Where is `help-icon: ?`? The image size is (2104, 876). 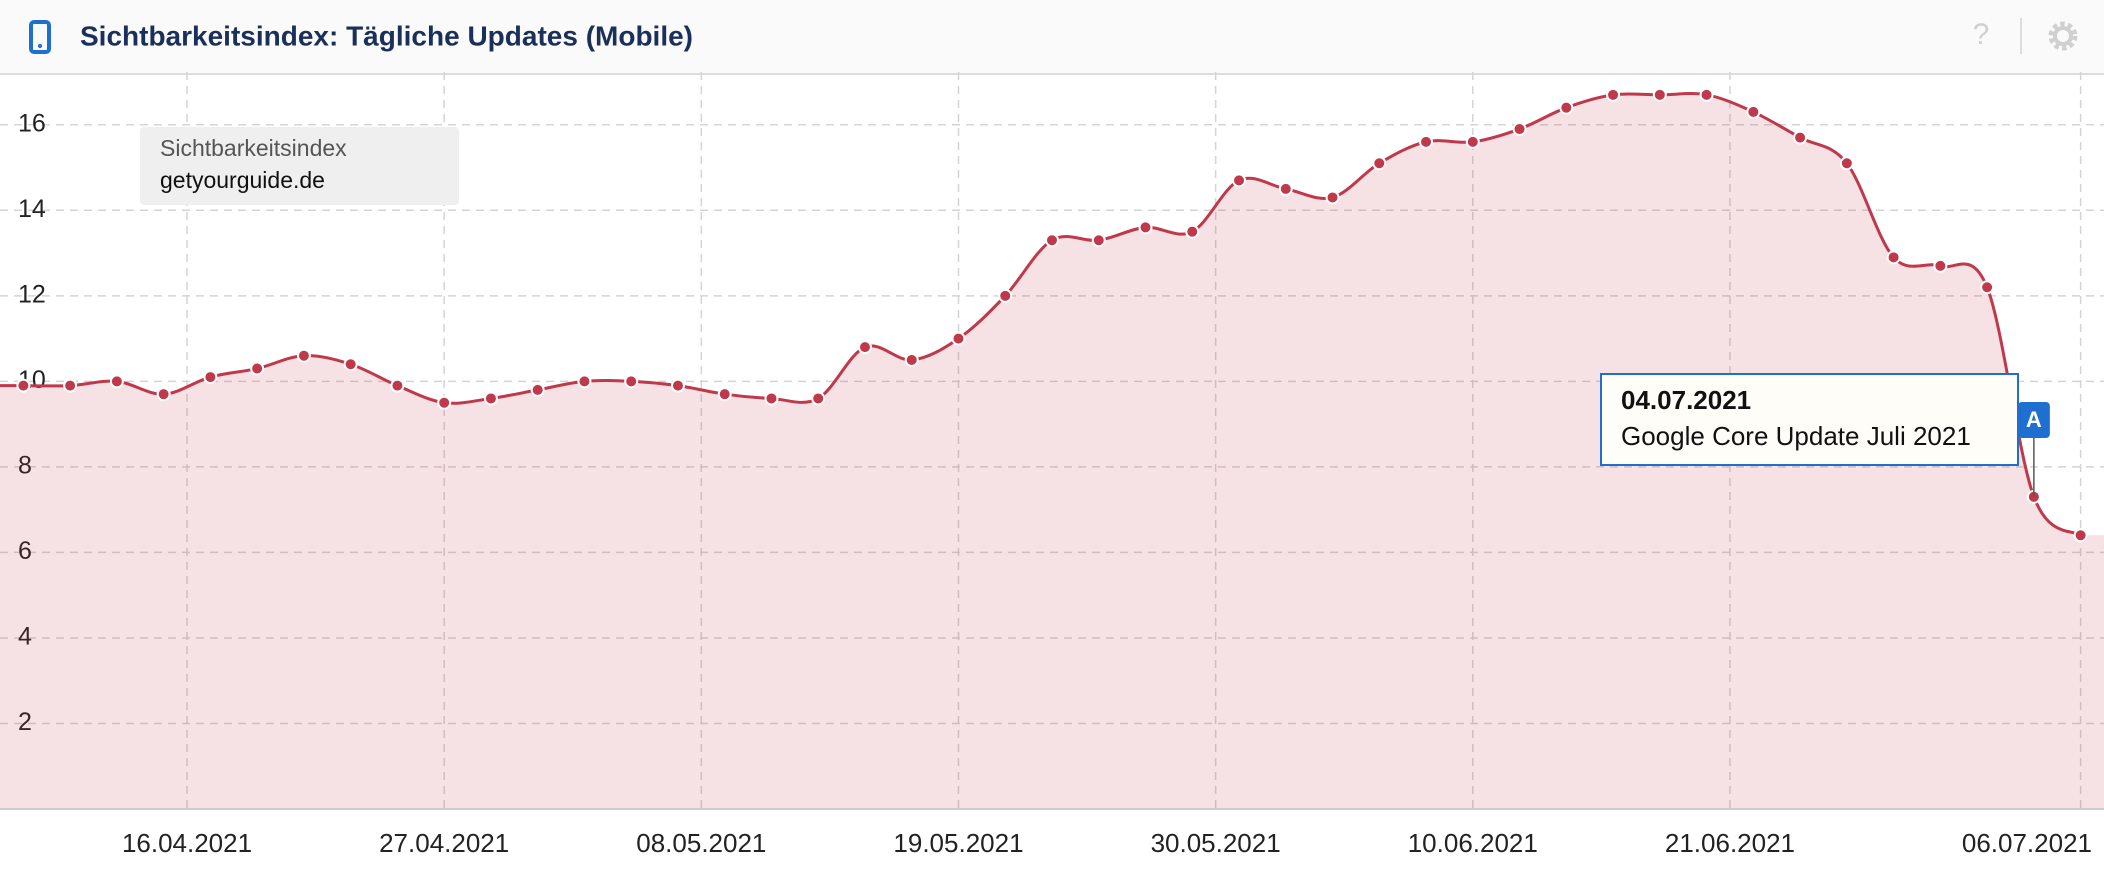
help-icon: ? is located at coordinates (1981, 34).